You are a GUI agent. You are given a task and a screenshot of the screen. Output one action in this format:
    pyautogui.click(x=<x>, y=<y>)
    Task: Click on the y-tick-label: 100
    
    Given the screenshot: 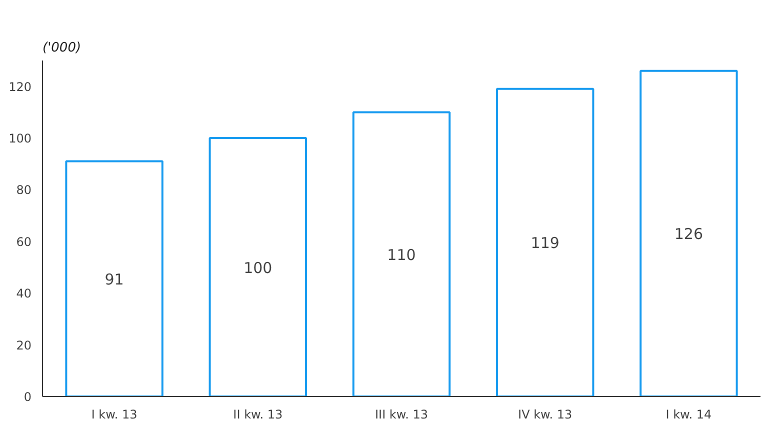 What is the action you would take?
    pyautogui.click(x=20, y=139)
    